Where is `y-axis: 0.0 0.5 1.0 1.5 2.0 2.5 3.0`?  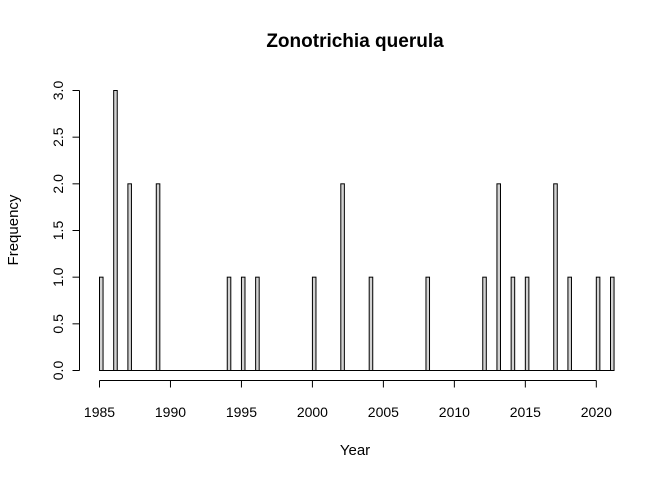
y-axis: 0.0 0.5 1.0 1.5 2.0 2.5 3.0 is located at coordinates (65, 231).